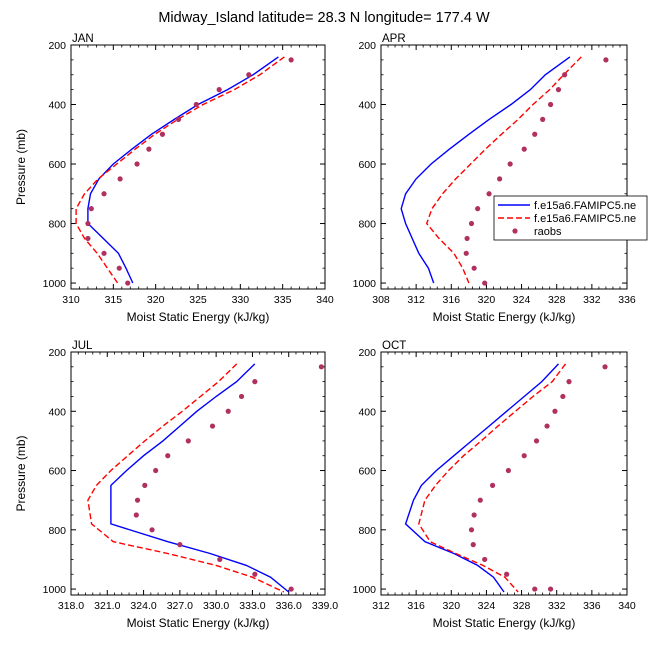 Image resolution: width=648 pixels, height=648 pixels. I want to click on legend-symbol-dot, so click(515, 231).